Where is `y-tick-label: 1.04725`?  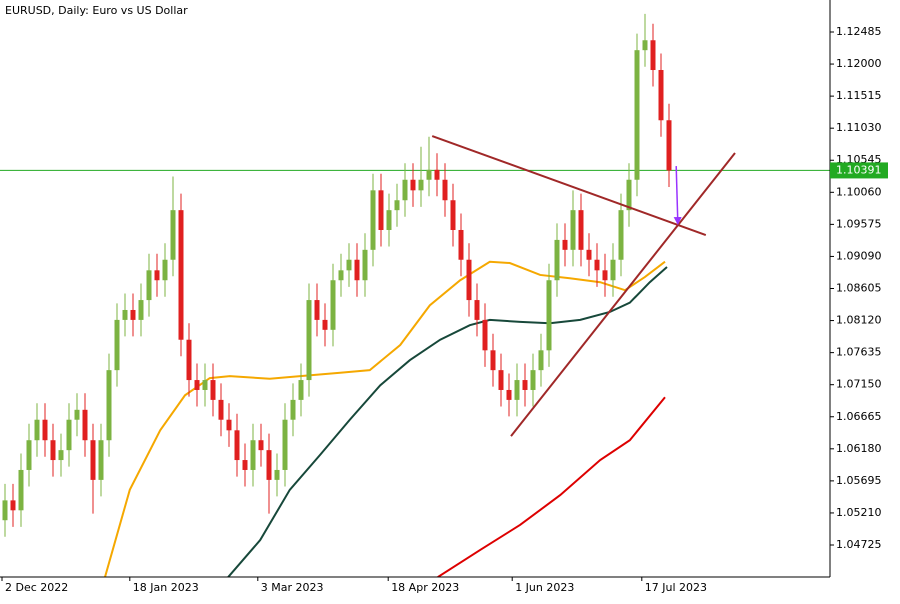 y-tick-label: 1.04725 is located at coordinates (859, 544).